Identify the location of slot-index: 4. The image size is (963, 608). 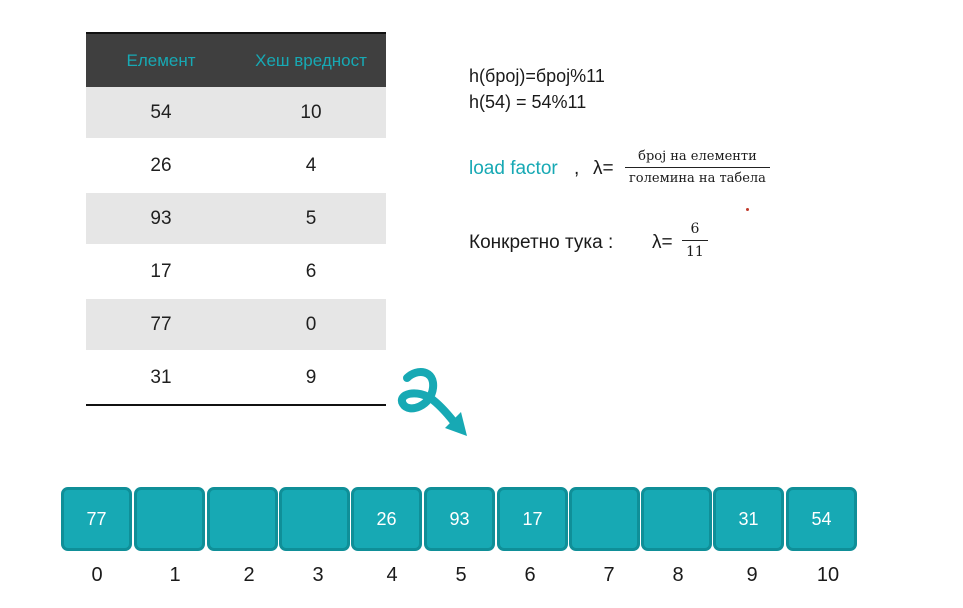
(392, 575).